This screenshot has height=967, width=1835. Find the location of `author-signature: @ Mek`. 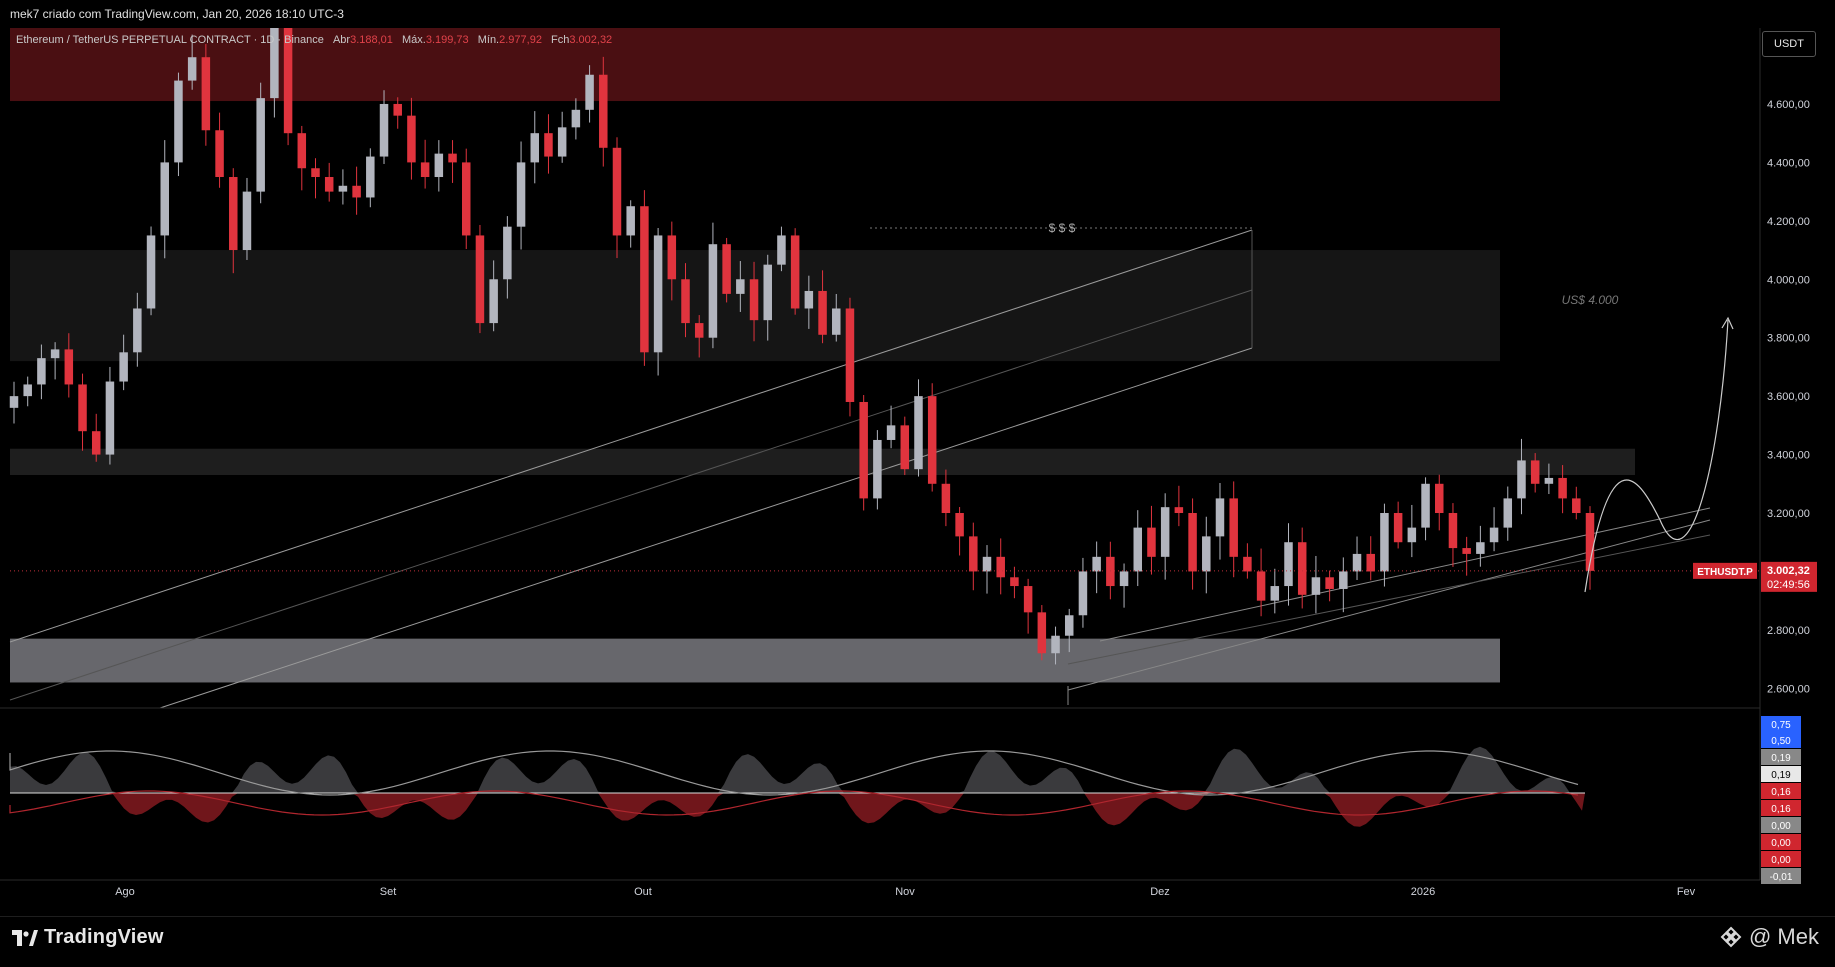

author-signature: @ Mek is located at coordinates (1769, 937).